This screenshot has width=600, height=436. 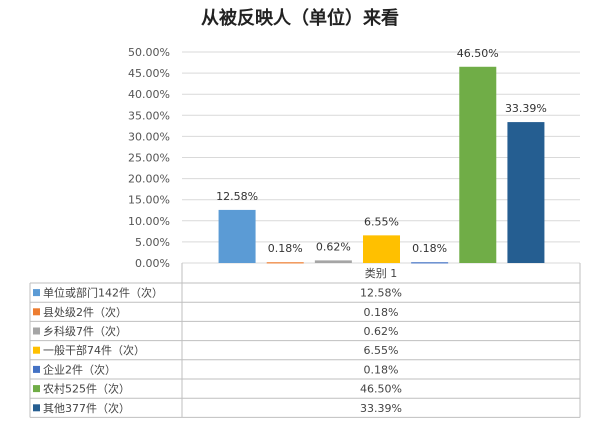 What do you see at coordinates (333, 246) in the screenshot?
I see `data-label: 0.62%` at bounding box center [333, 246].